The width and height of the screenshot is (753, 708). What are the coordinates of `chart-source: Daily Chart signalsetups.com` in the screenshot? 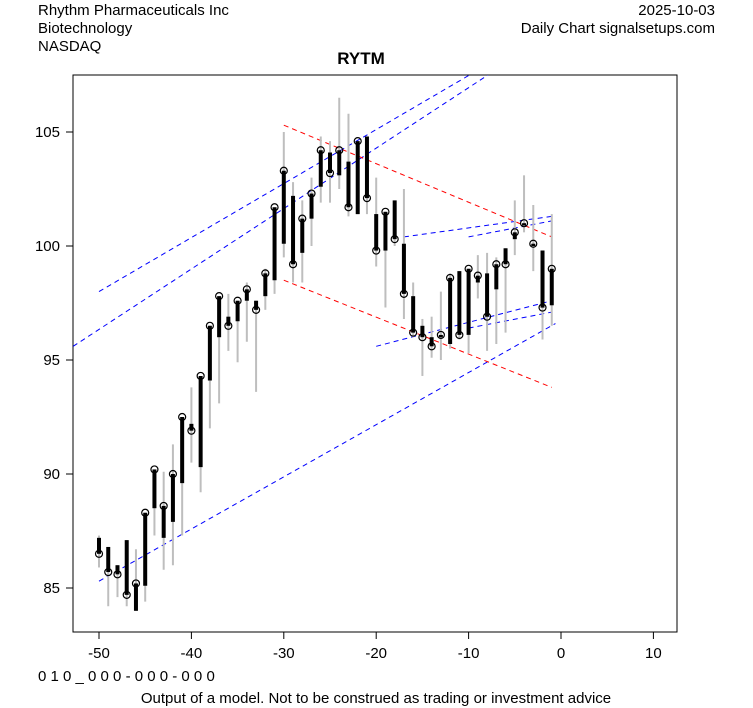 It's located at (617, 28).